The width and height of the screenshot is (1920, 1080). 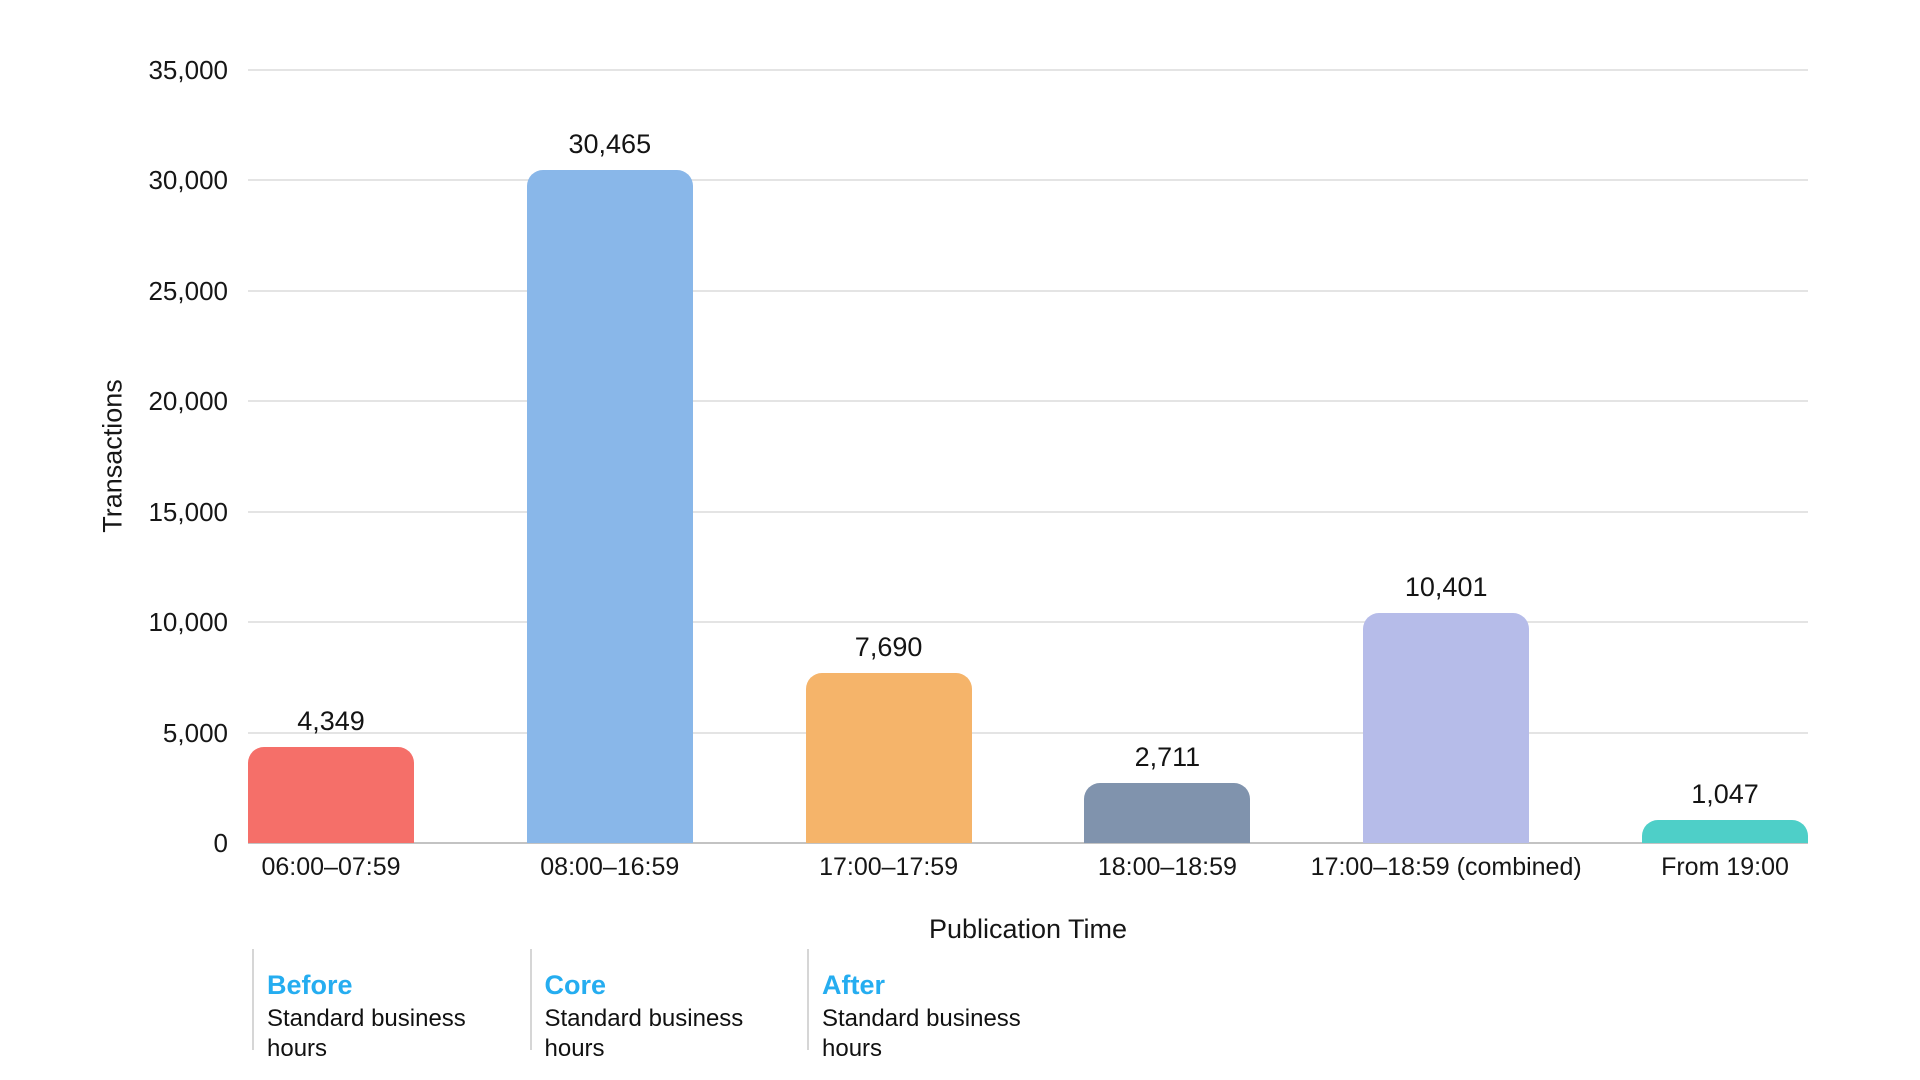 I want to click on bar-value-label: 30,465, so click(x=610, y=144).